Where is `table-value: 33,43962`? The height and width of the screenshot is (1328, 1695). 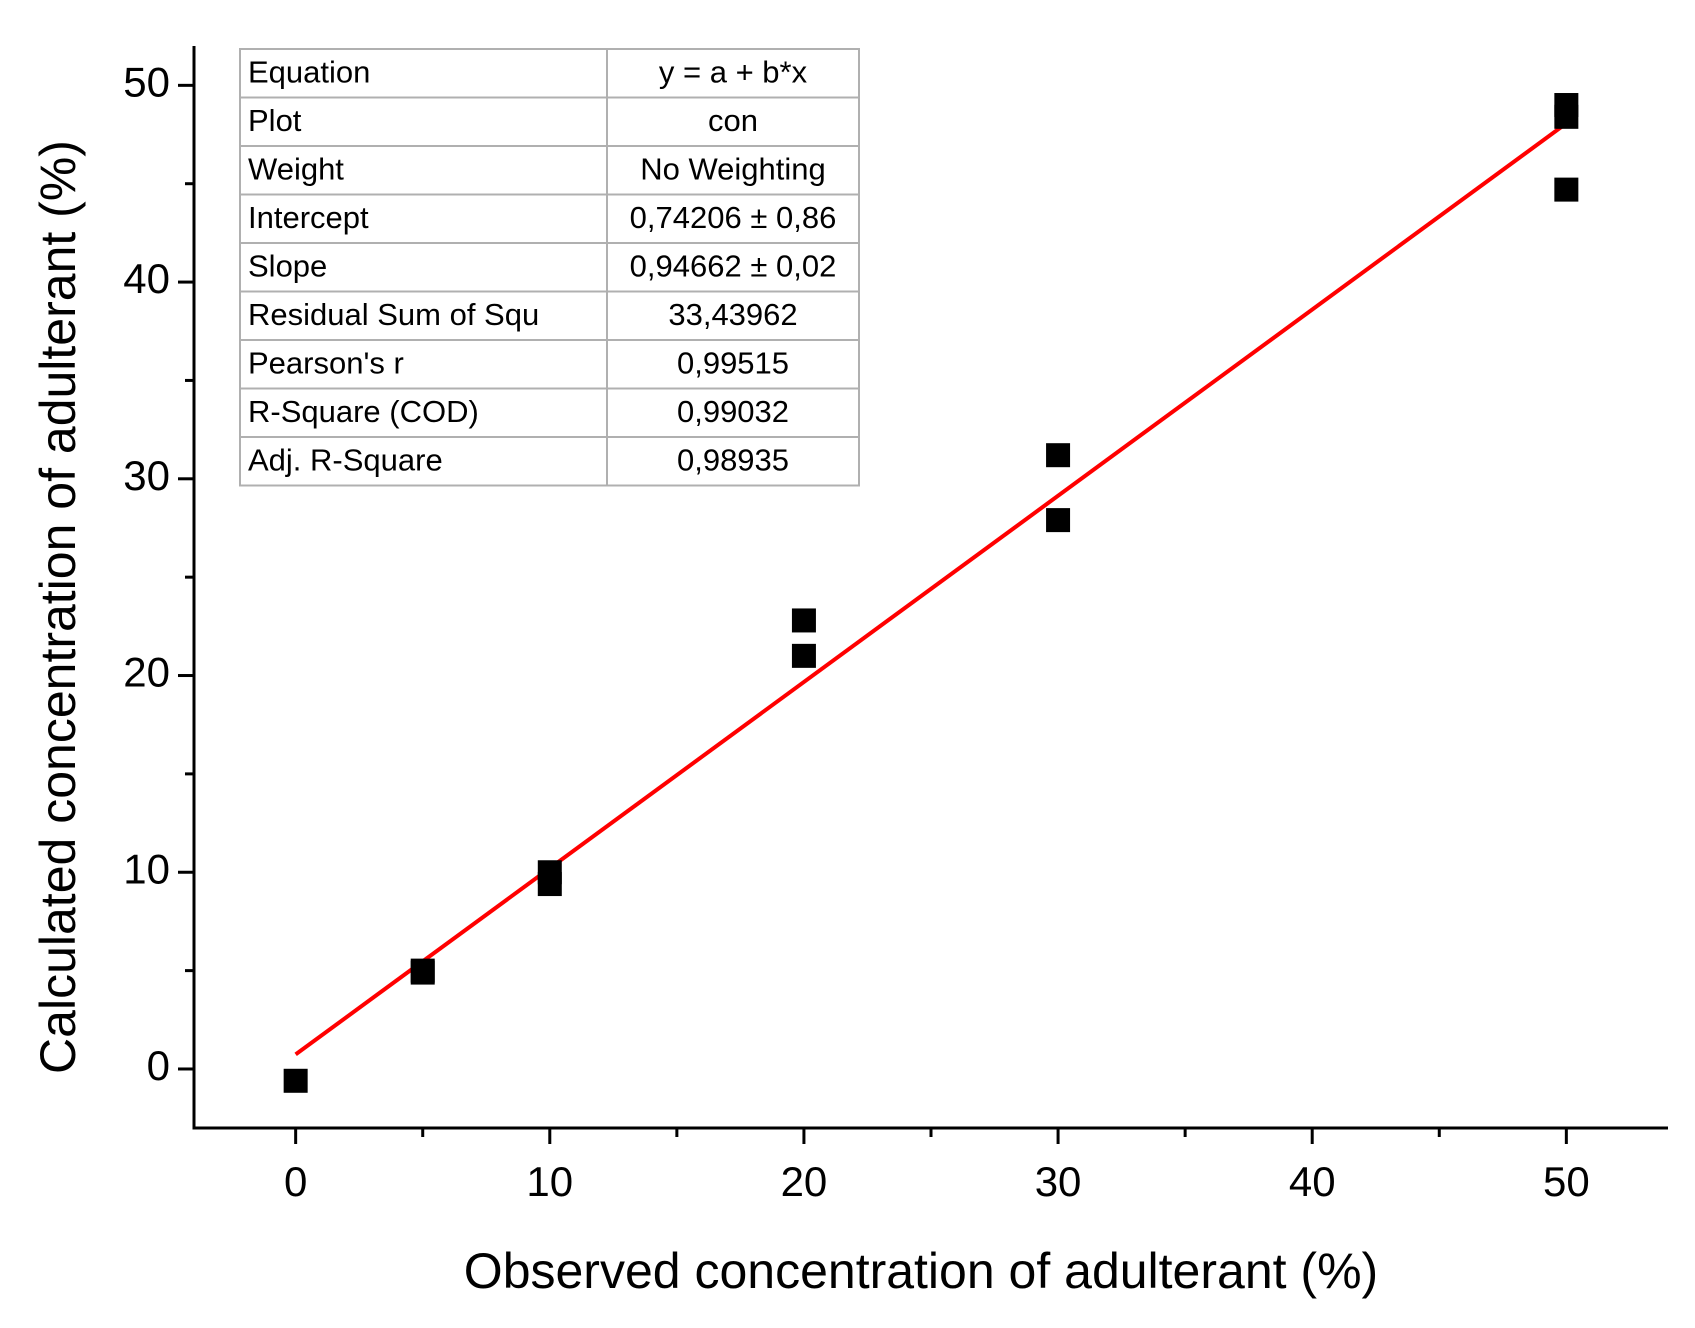 table-value: 33,43962 is located at coordinates (732, 314).